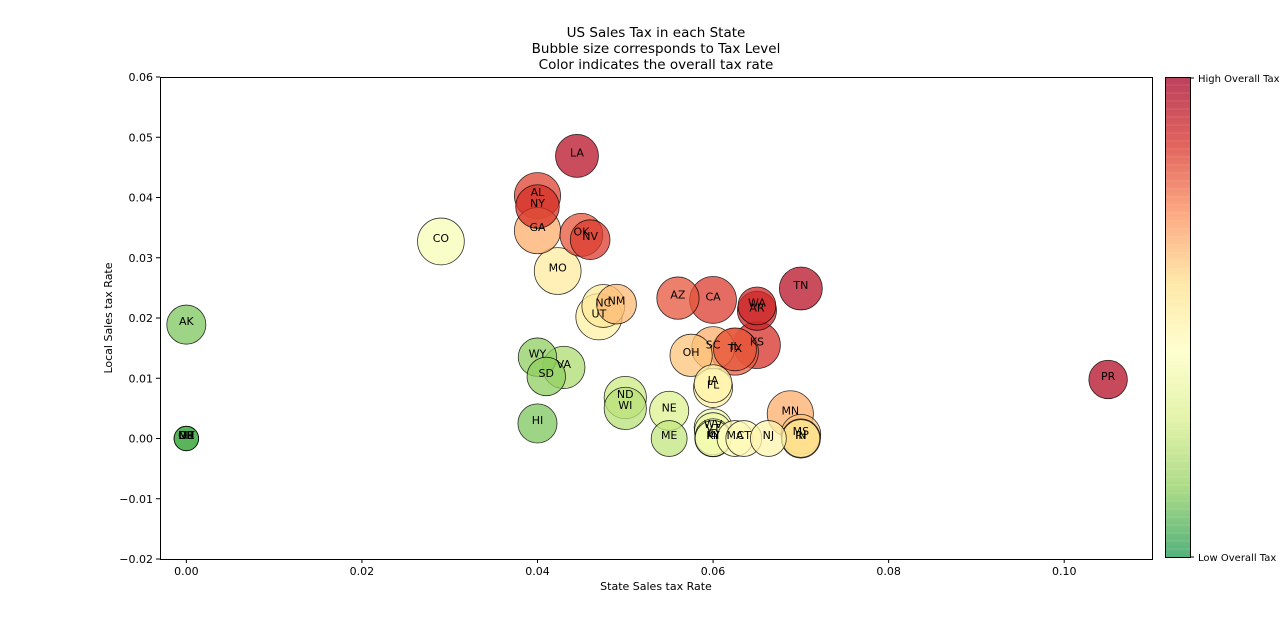  I want to click on colorbar-high-label: High Overall Tax, so click(1239, 79).